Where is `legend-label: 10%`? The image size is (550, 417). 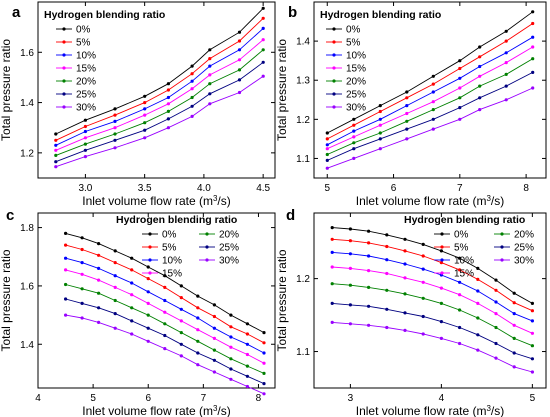 legend-label: 10% is located at coordinates (172, 261).